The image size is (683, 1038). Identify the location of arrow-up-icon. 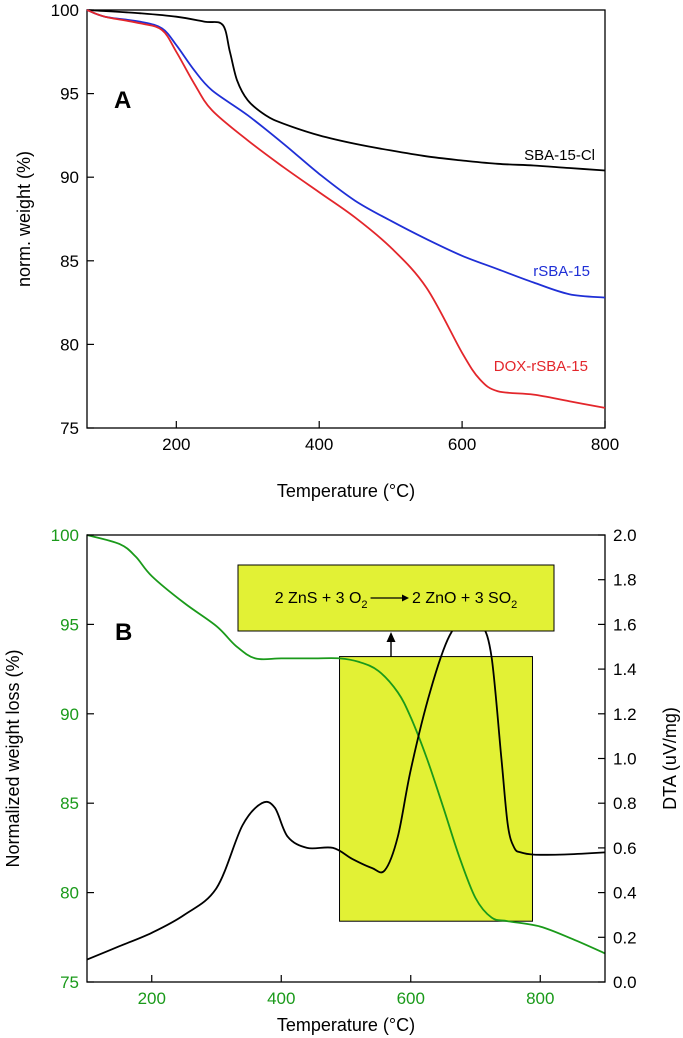
(391, 637).